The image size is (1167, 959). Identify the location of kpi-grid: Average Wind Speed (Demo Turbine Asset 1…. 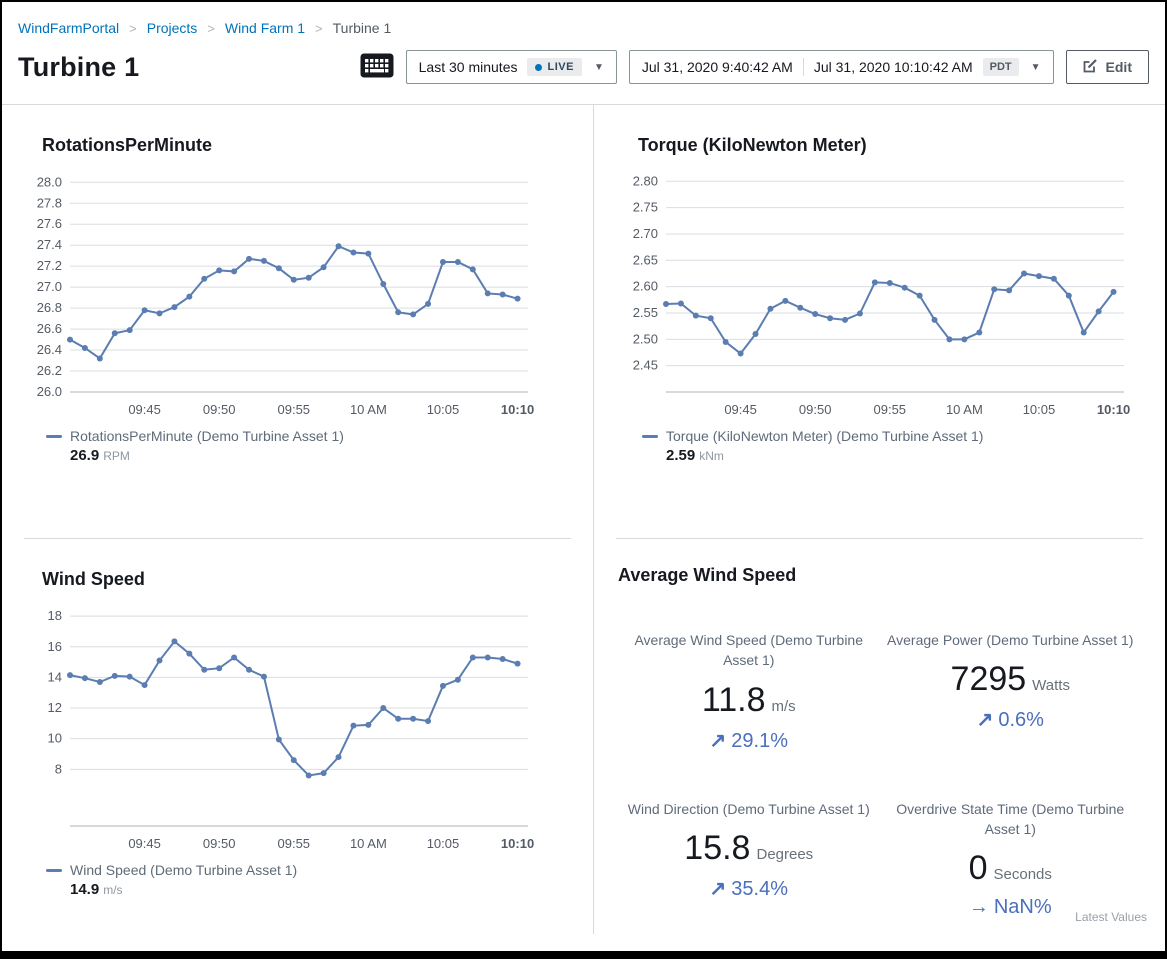
(879, 774).